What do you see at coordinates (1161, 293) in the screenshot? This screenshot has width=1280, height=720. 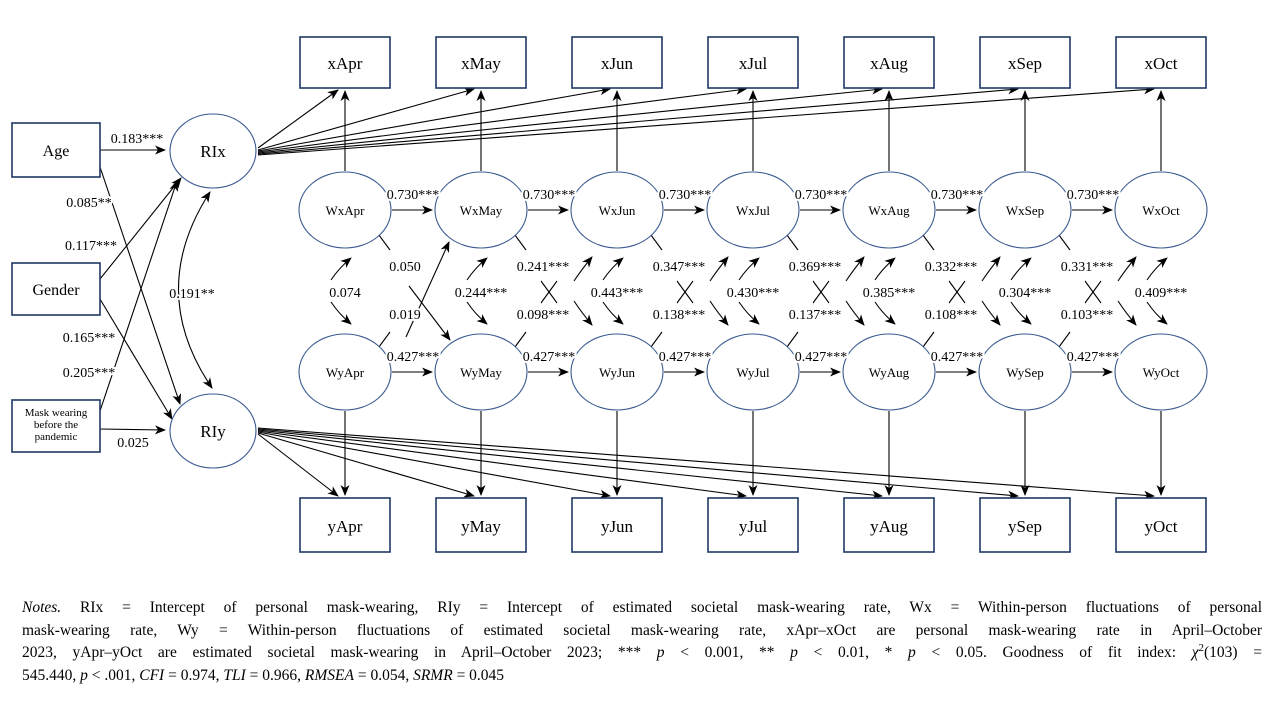 I see `coef-cov-6: 0.409***` at bounding box center [1161, 293].